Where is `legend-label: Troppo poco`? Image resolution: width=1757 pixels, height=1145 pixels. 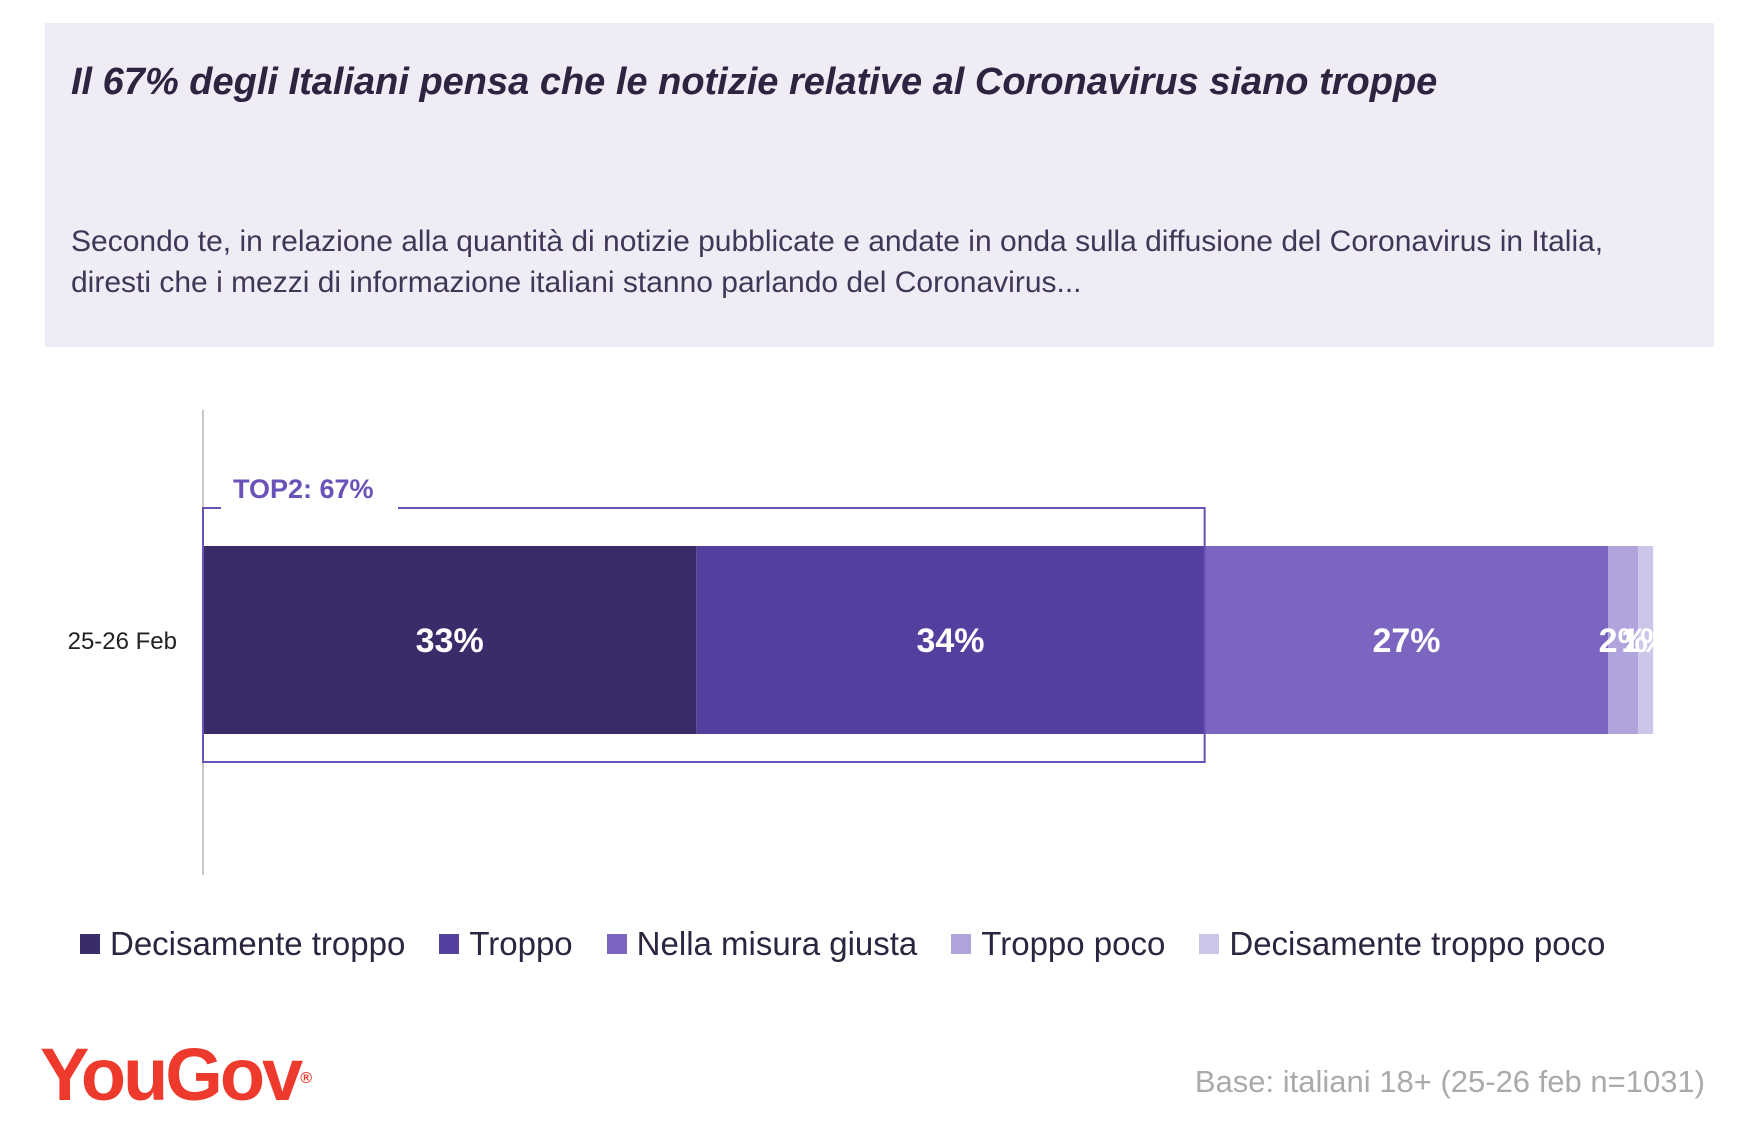 legend-label: Troppo poco is located at coordinates (1073, 943).